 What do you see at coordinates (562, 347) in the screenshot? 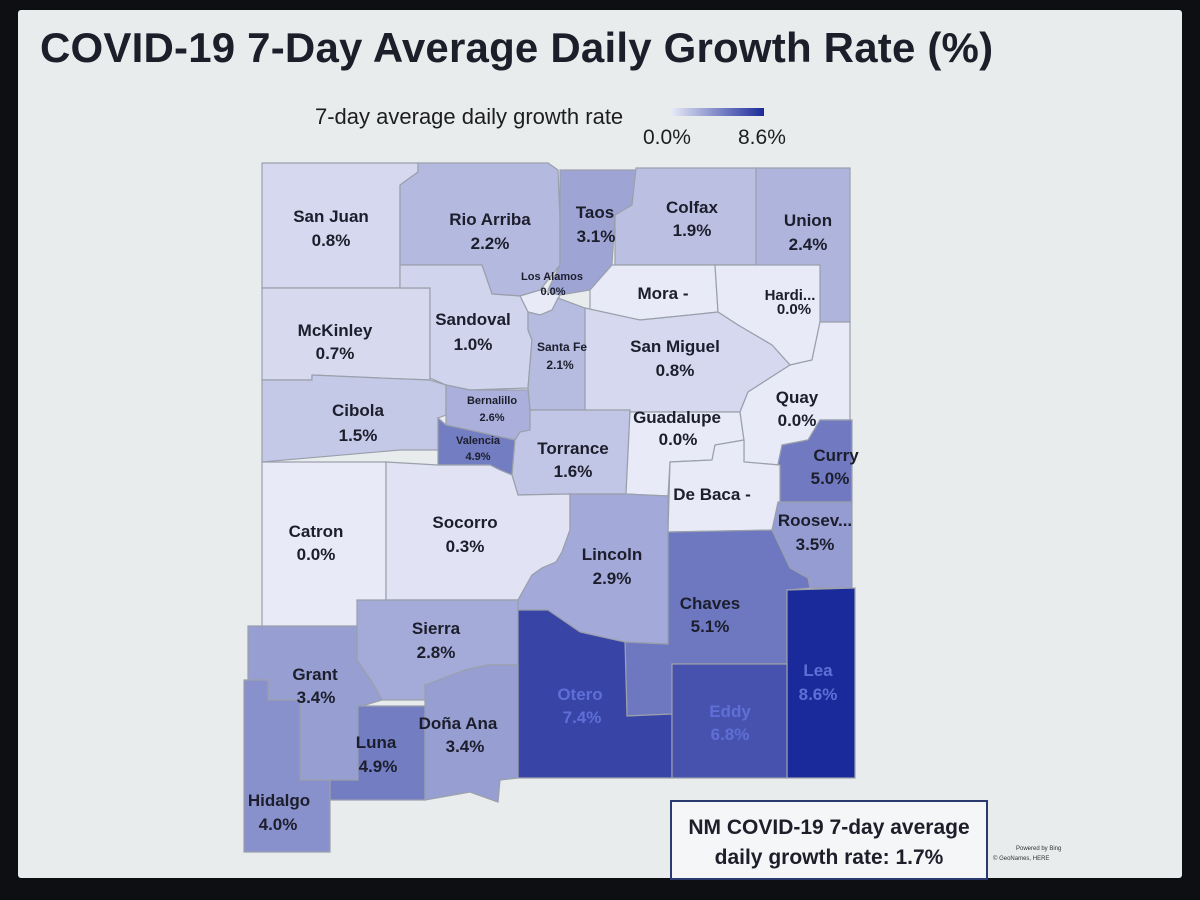
I see `county-name-santa-fe: Santa Fe` at bounding box center [562, 347].